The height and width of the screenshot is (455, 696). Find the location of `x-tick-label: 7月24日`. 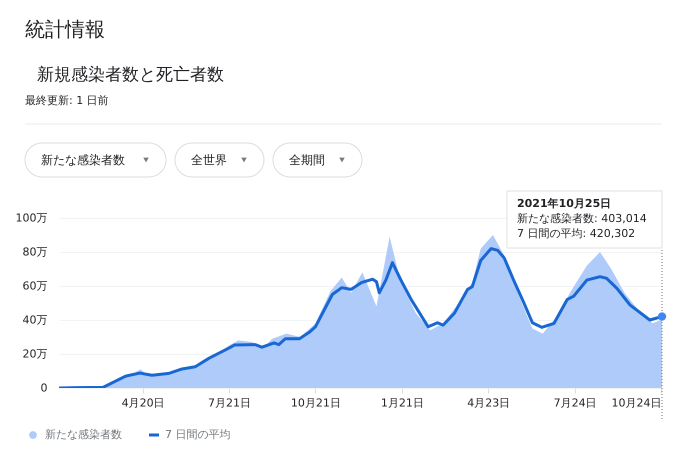

x-tick-label: 7月24日 is located at coordinates (575, 403).